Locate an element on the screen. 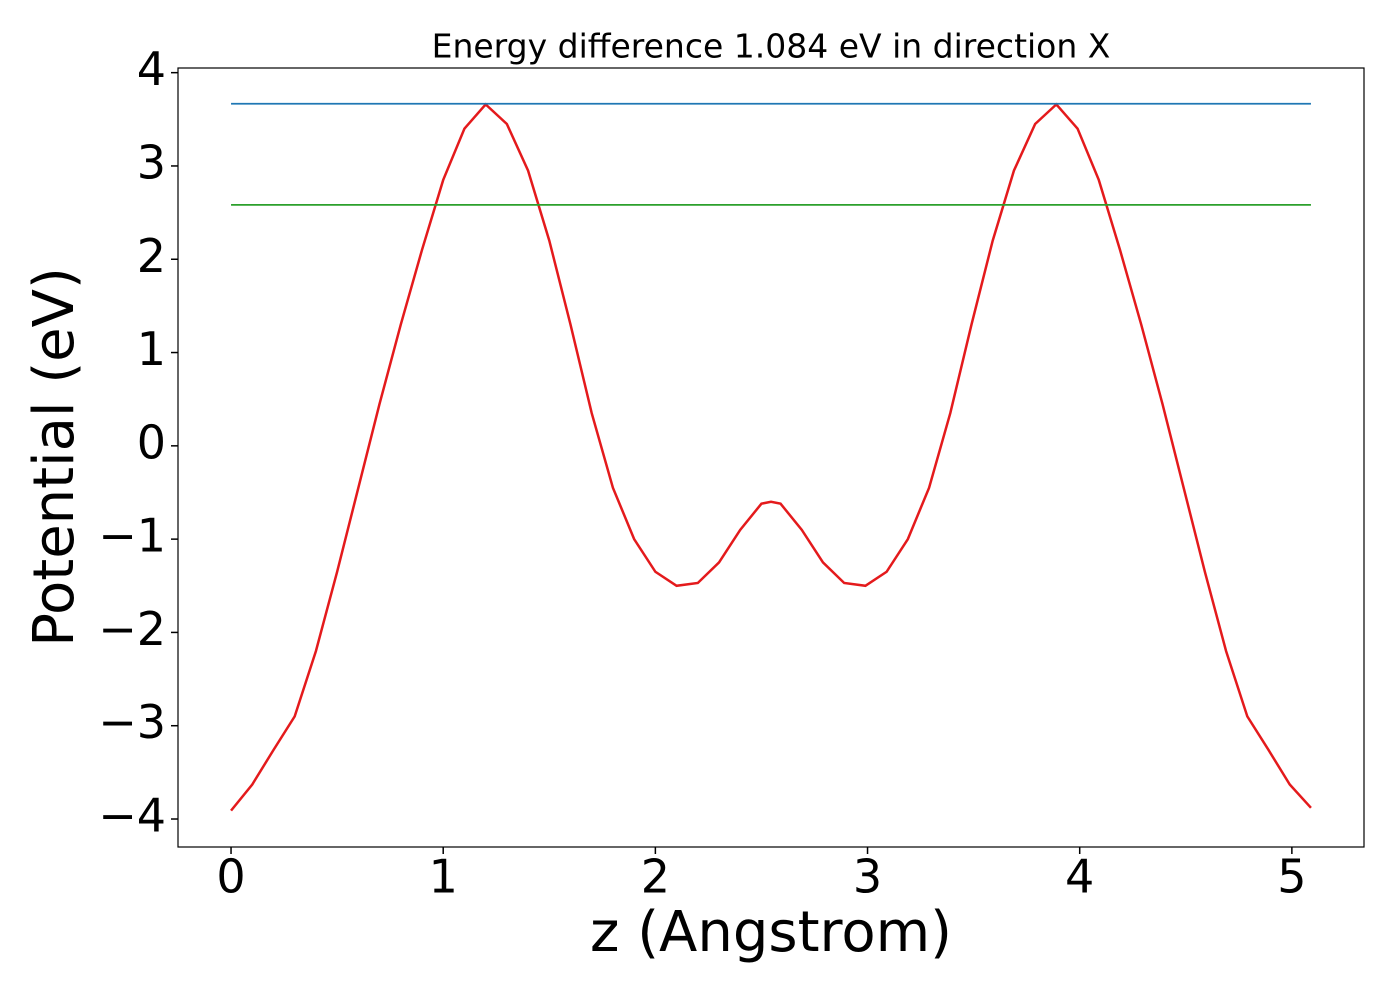 The image size is (1400, 1000). y-tick-label: 0 is located at coordinates (151, 442).